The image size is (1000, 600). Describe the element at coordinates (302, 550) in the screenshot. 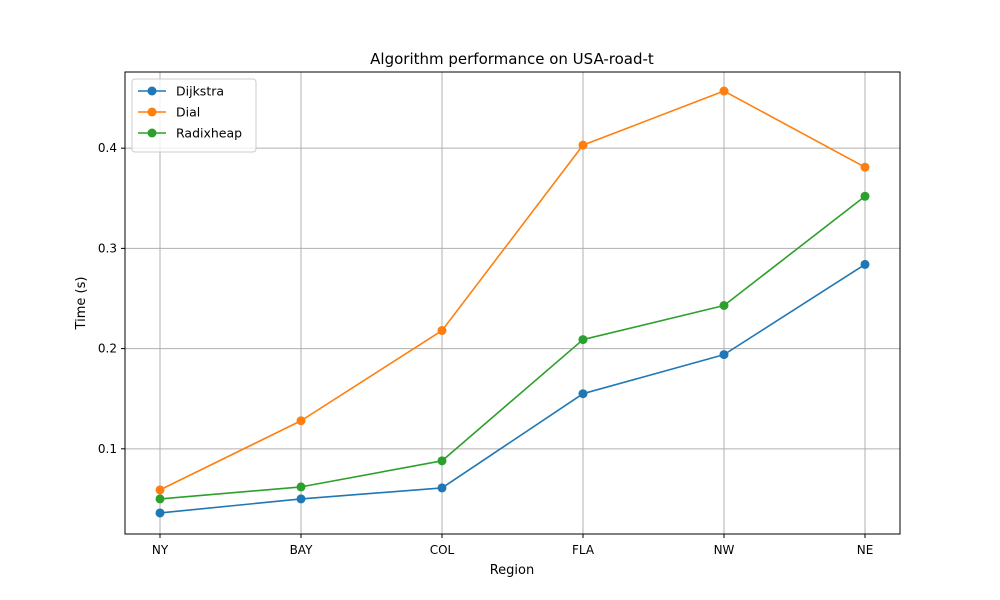

I see `x-tick-label: BAY` at that location.